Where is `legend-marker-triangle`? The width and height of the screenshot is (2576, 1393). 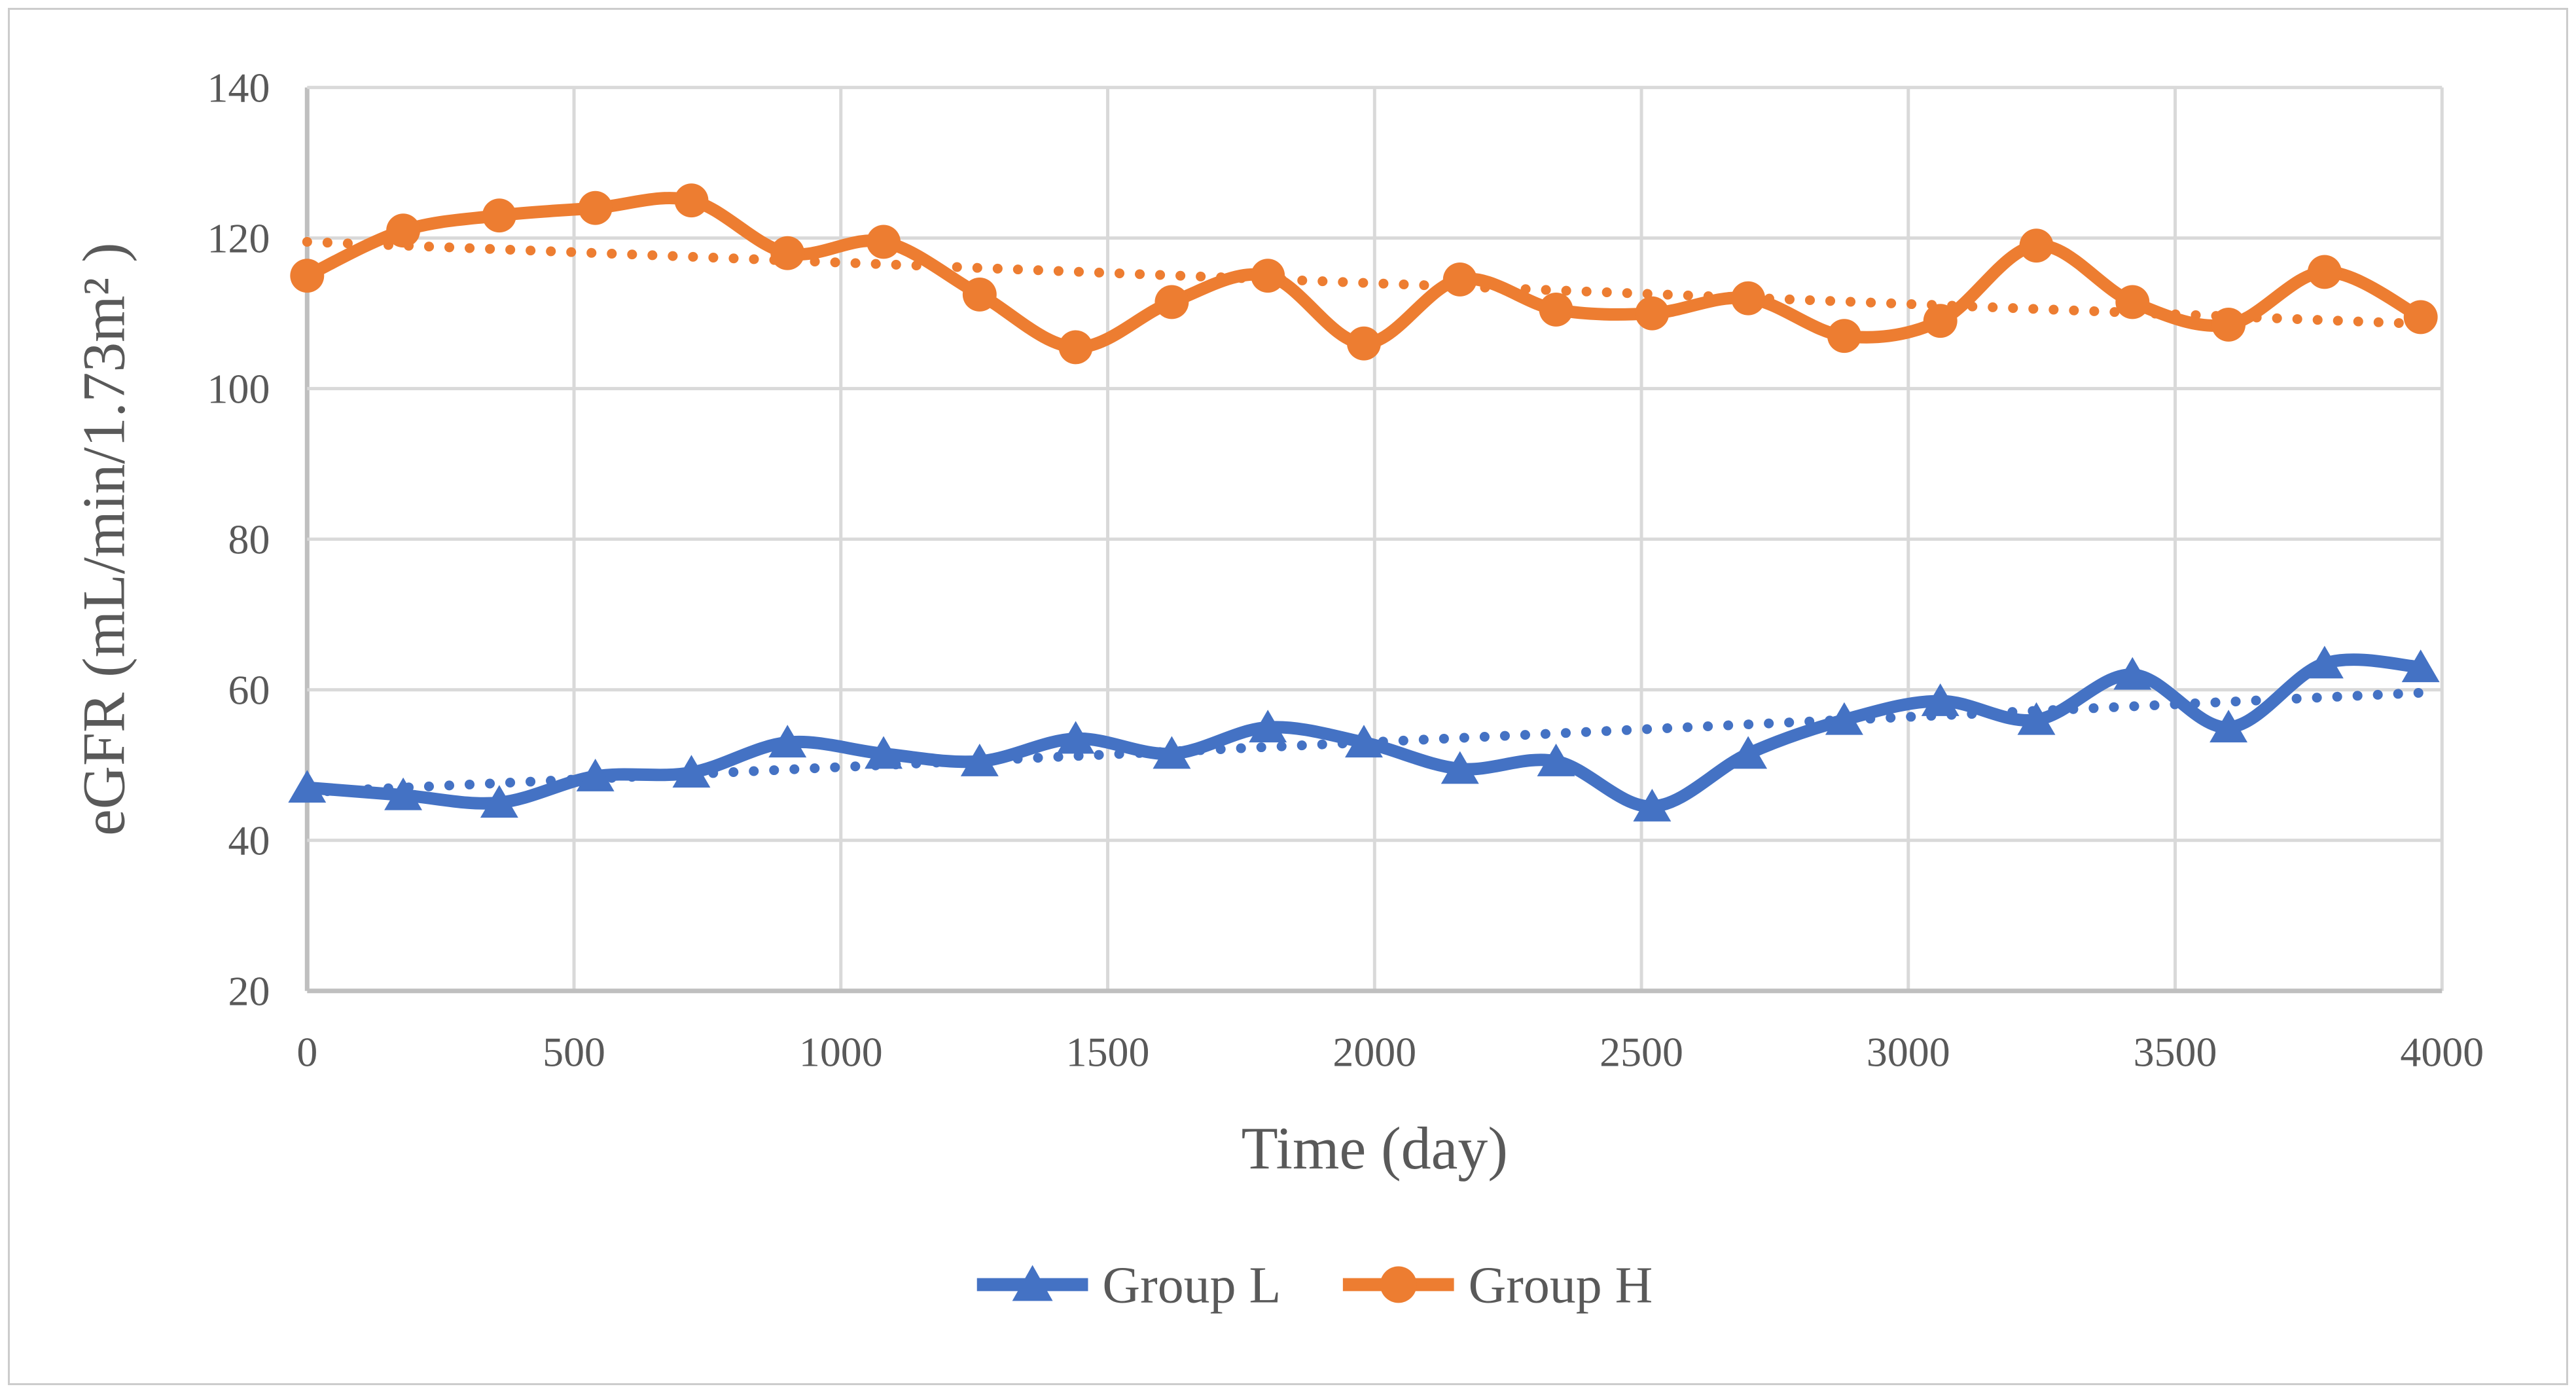
legend-marker-triangle is located at coordinates (1032, 1283).